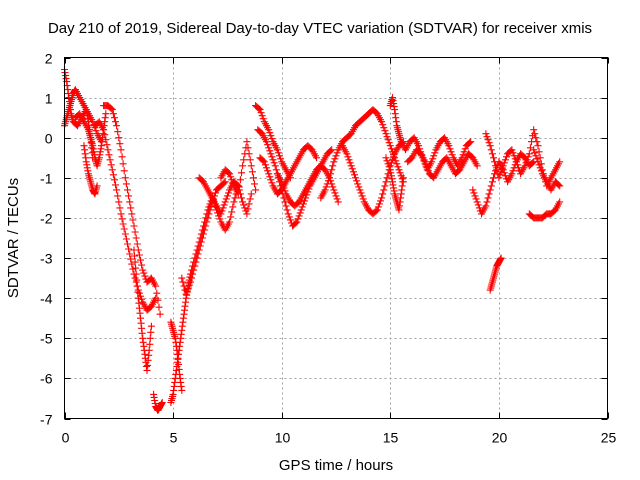 The image size is (640, 480). Describe the element at coordinates (283, 438) in the screenshot. I see `x-tick-label-2: 10` at that location.